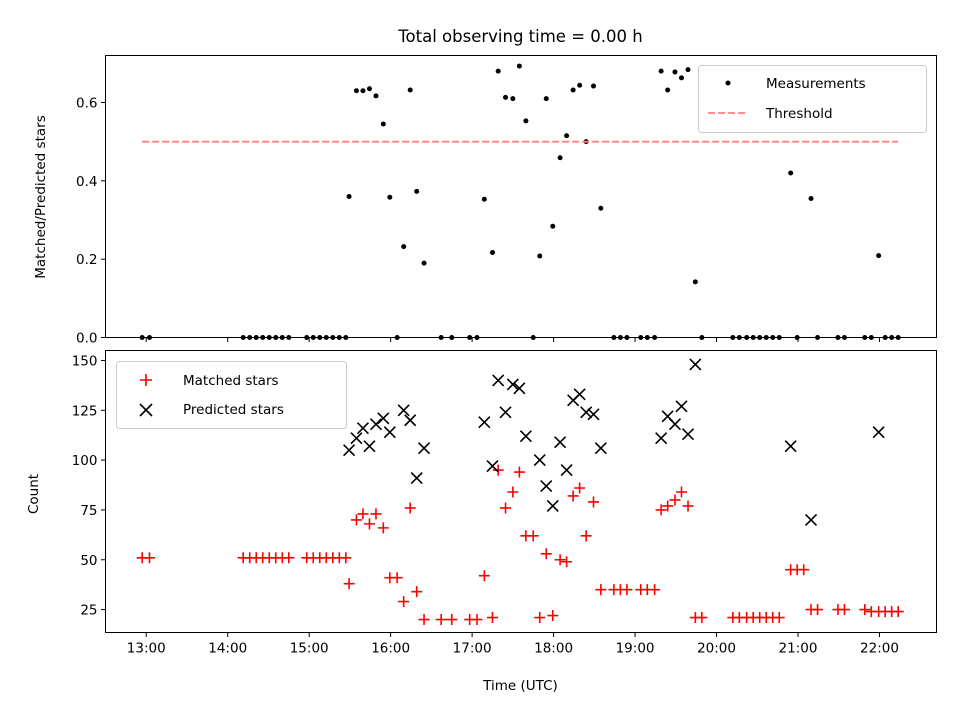  I want to click on x-tick-label: 20:00, so click(716, 649).